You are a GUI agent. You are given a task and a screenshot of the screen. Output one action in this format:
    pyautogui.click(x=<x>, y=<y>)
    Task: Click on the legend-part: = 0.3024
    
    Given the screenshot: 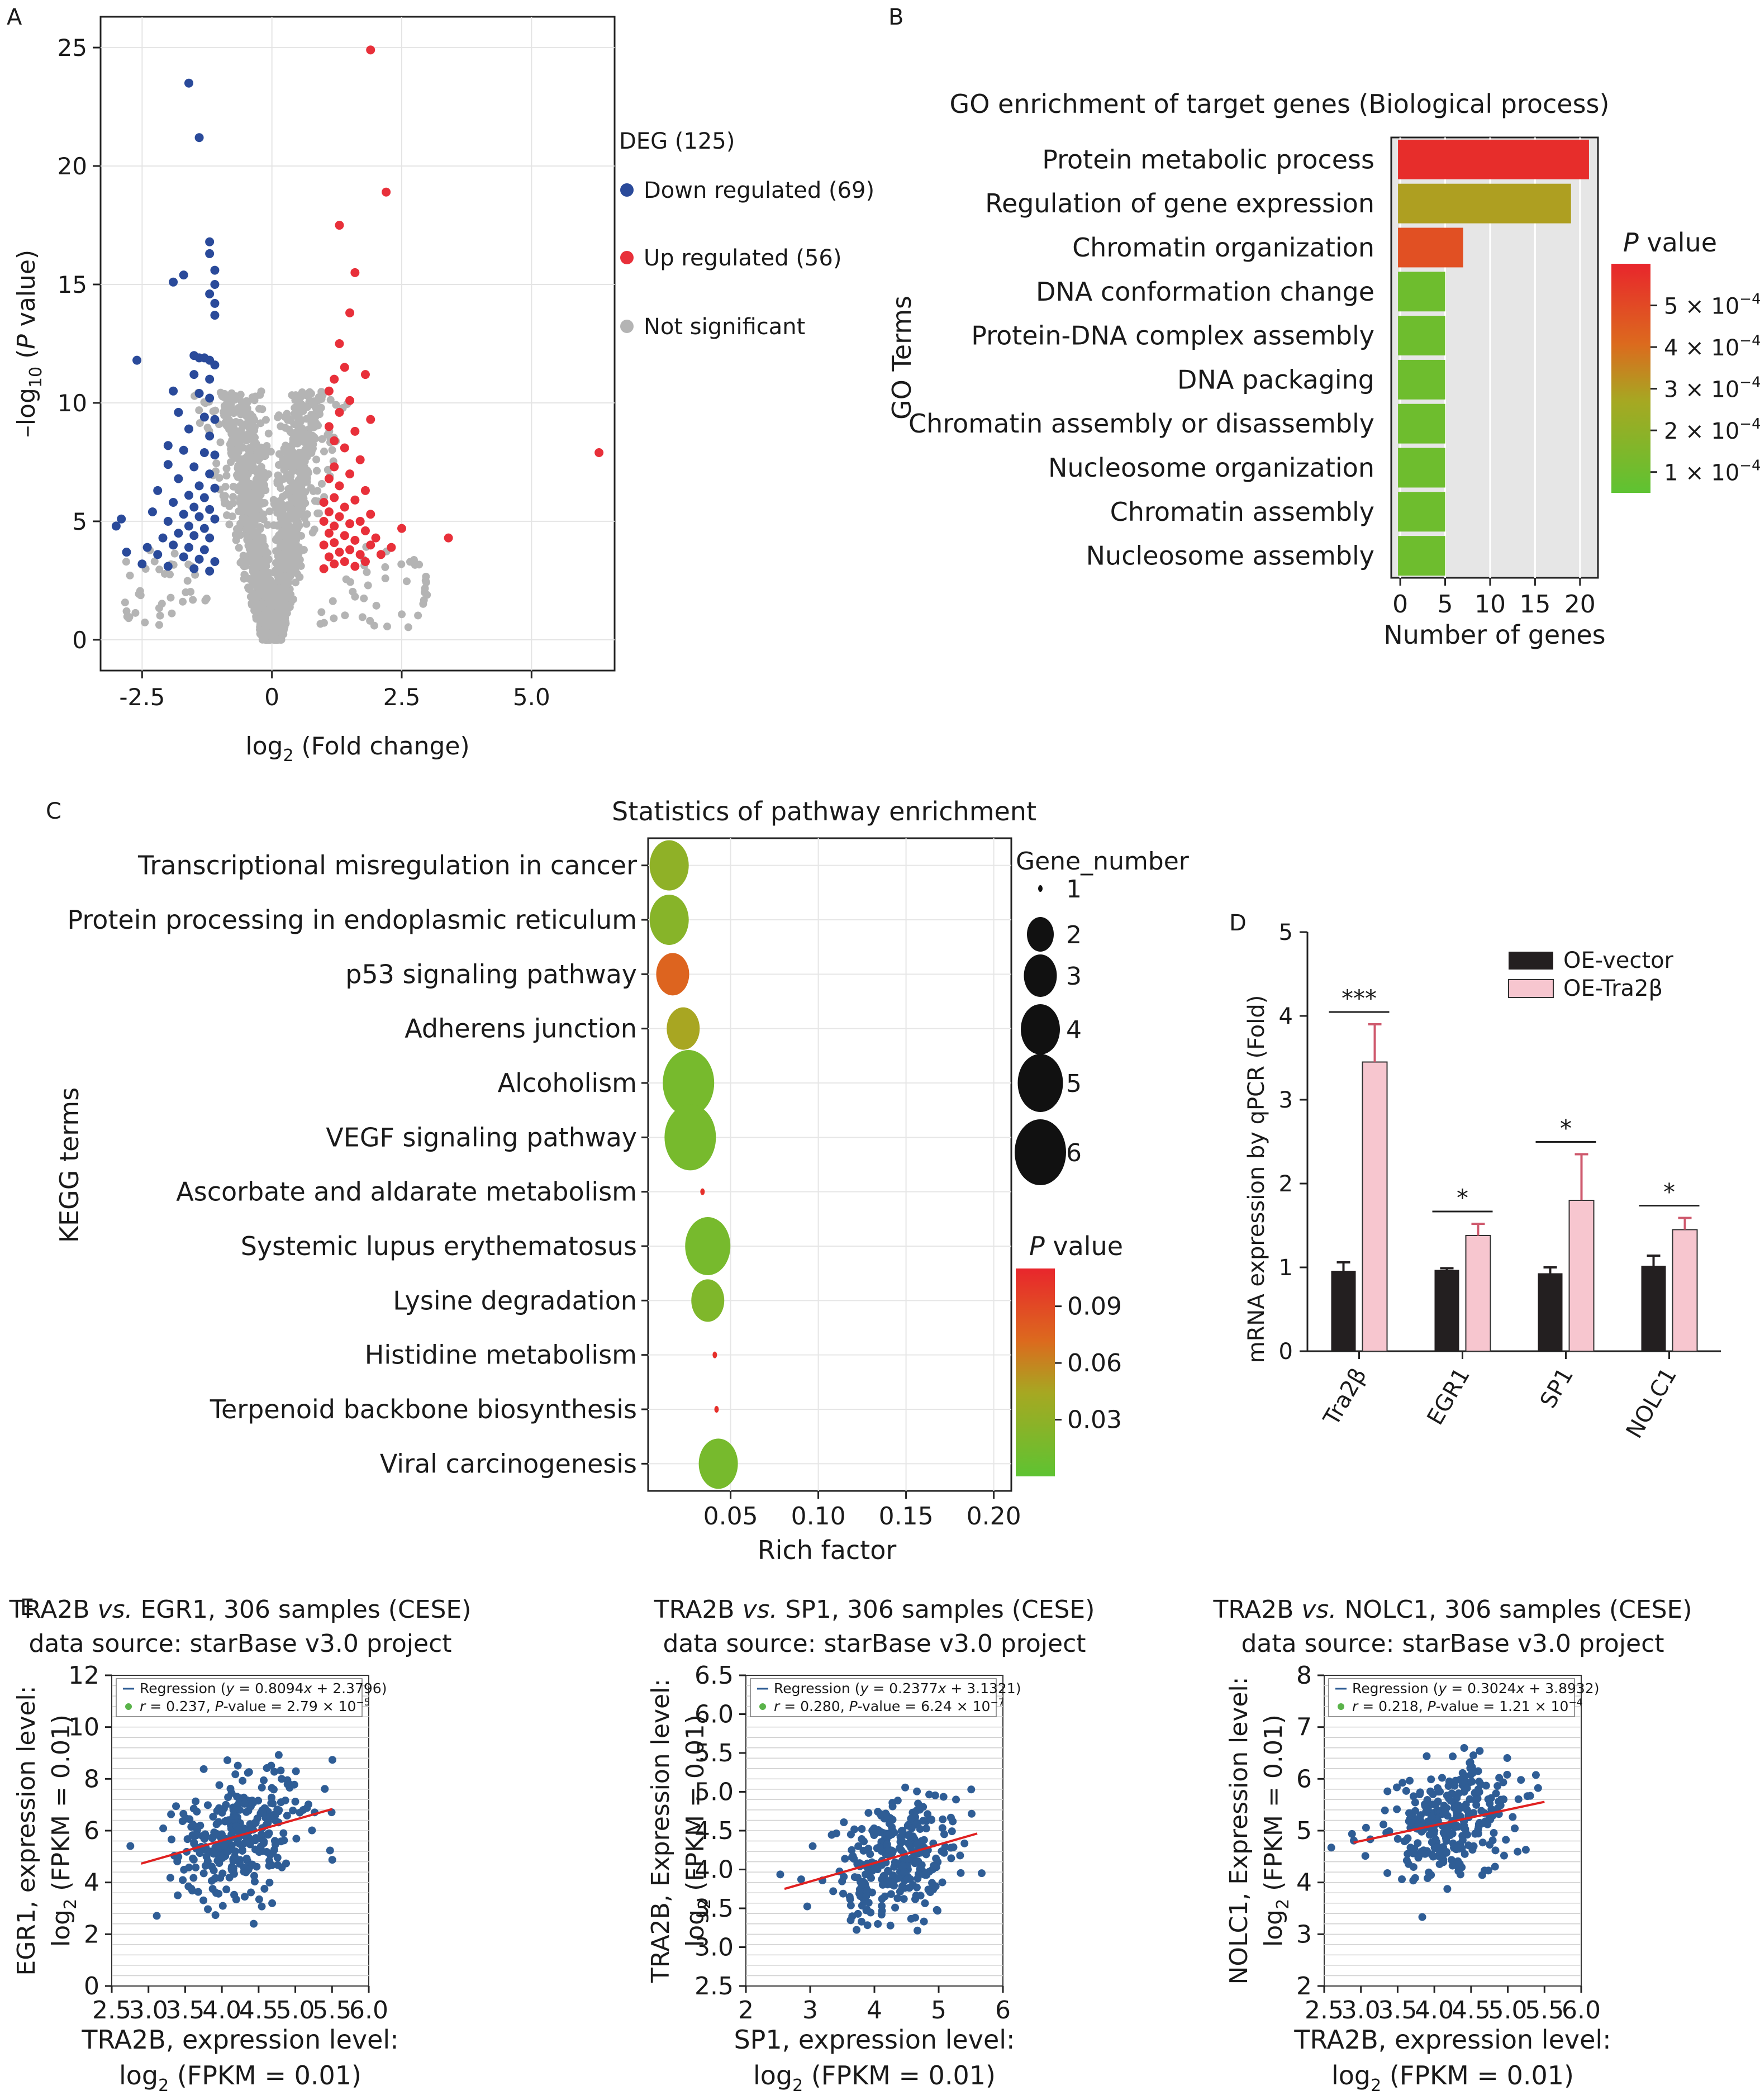 What is the action you would take?
    pyautogui.click(x=1481, y=1688)
    